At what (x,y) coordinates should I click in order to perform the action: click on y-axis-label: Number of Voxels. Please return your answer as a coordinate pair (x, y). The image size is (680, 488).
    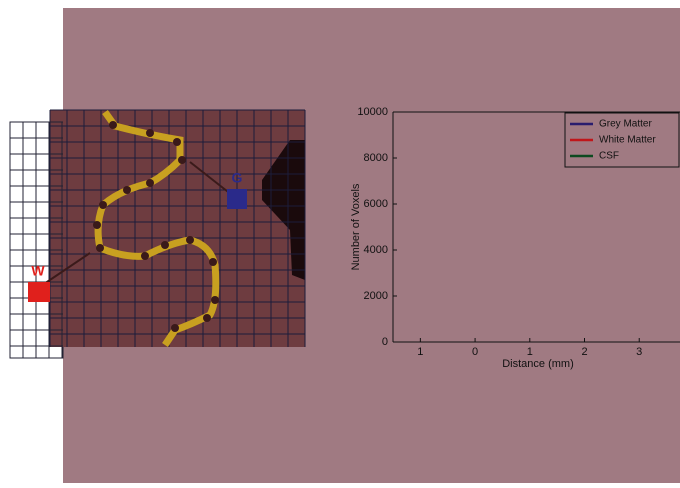
    Looking at the image, I should click on (356, 226).